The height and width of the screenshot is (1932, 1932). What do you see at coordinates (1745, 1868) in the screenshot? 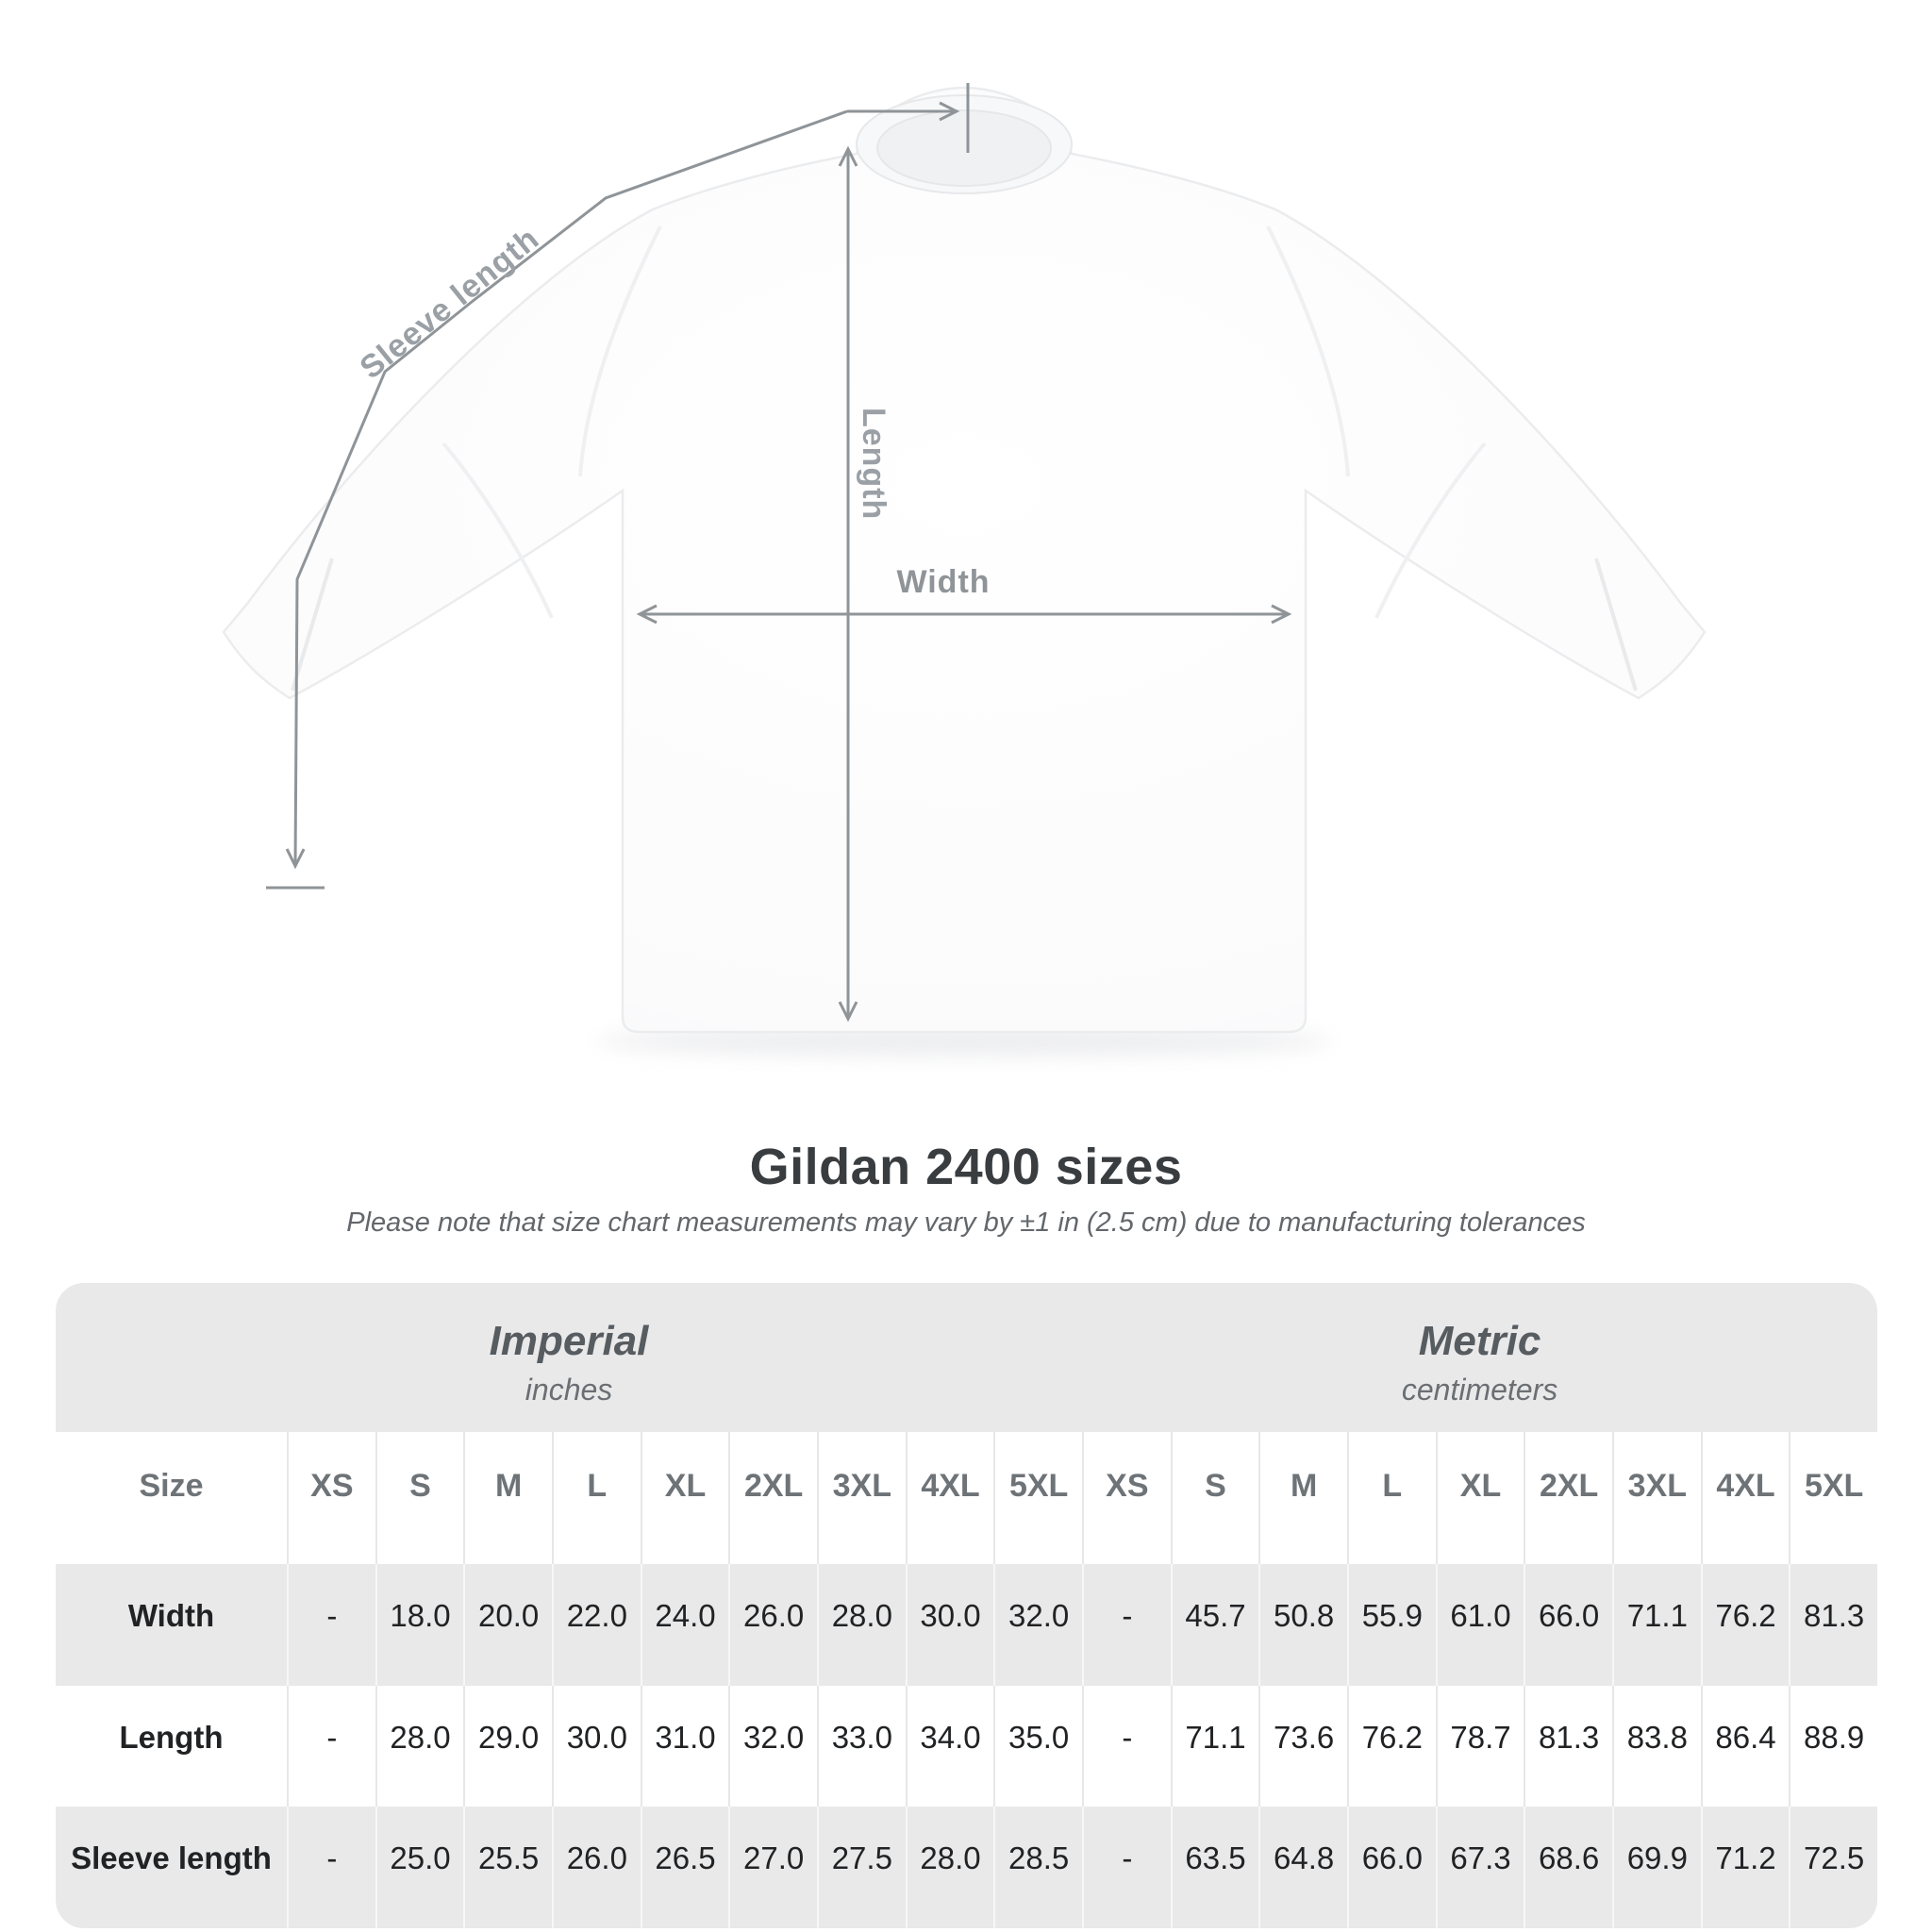
I see `table-cell: 71.2` at bounding box center [1745, 1868].